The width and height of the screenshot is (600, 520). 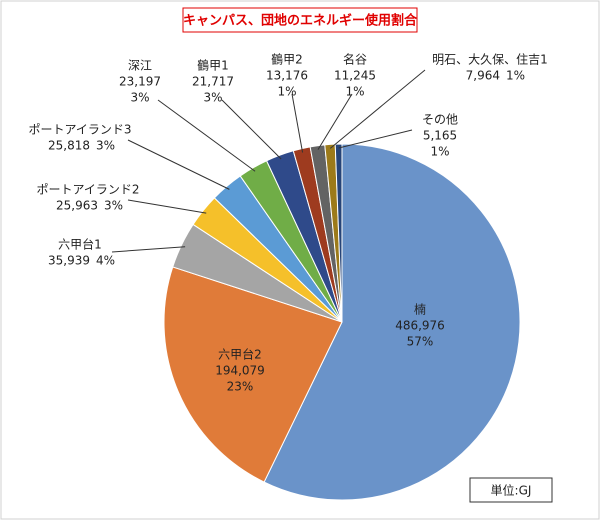 What do you see at coordinates (490, 60) in the screenshot?
I see `slice-name: 明石、大久保、住吉1` at bounding box center [490, 60].